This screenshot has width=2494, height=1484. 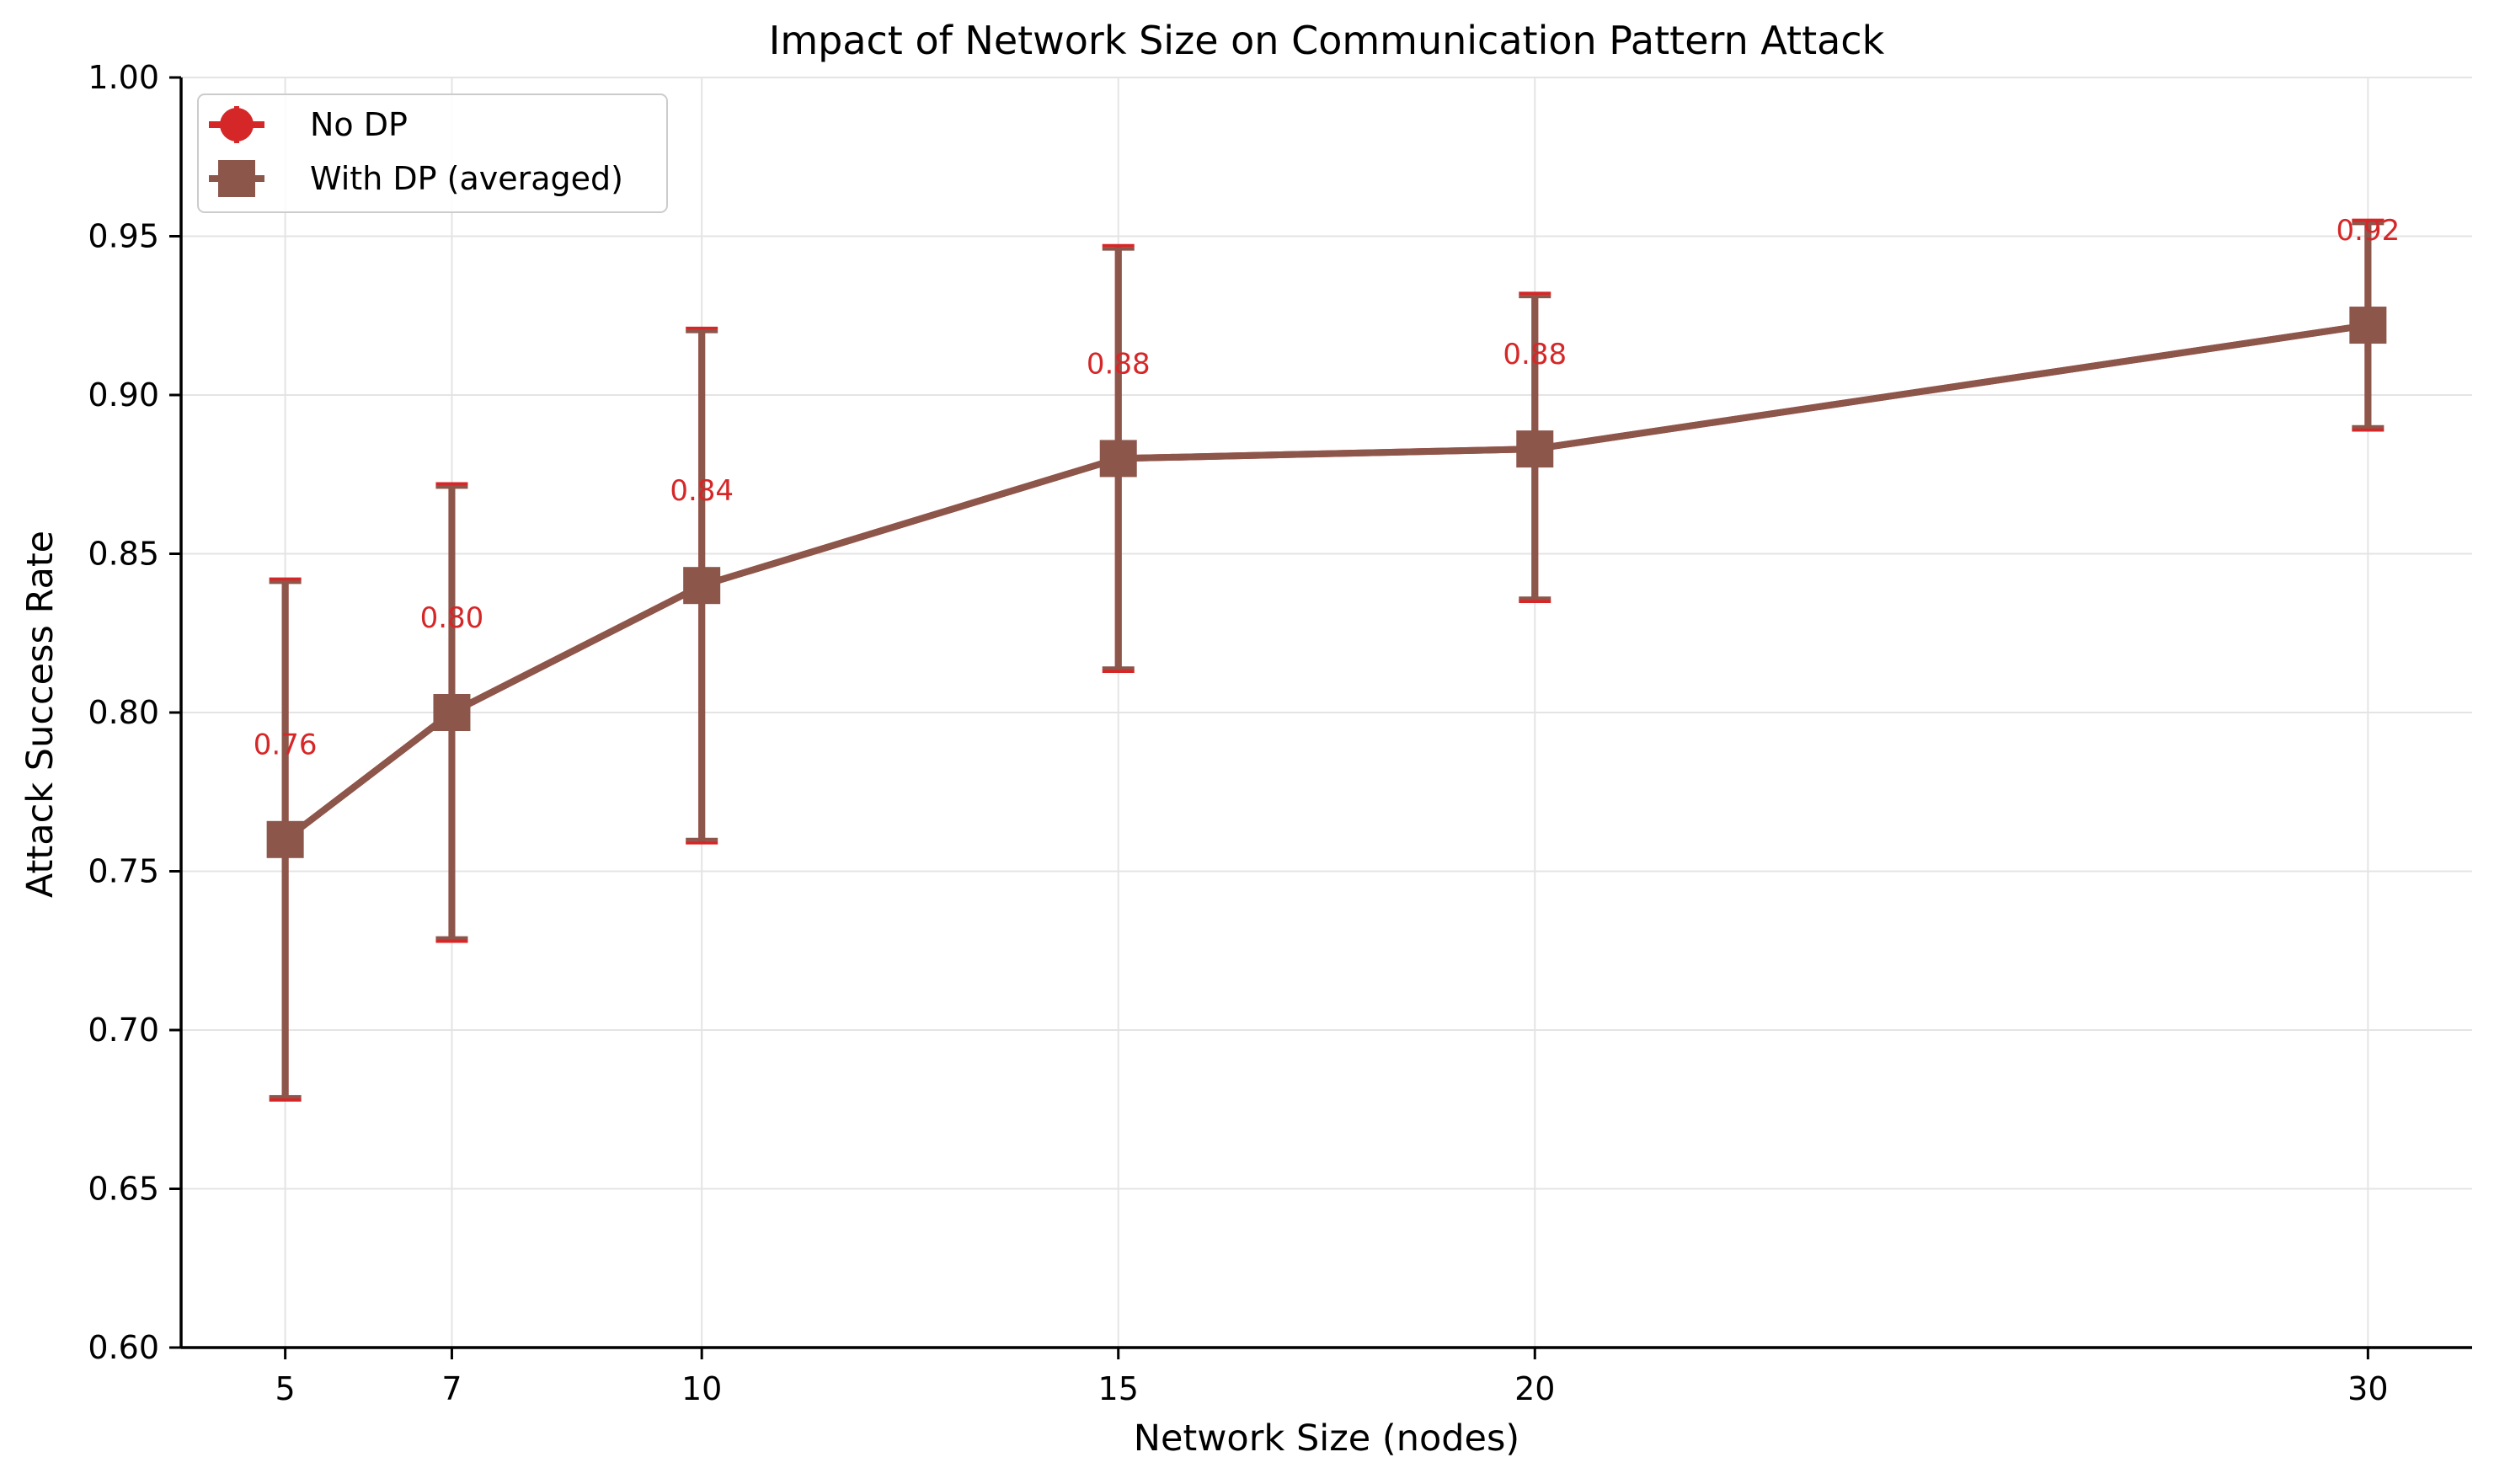 I want to click on y-tick-label: 0.85, so click(x=124, y=555).